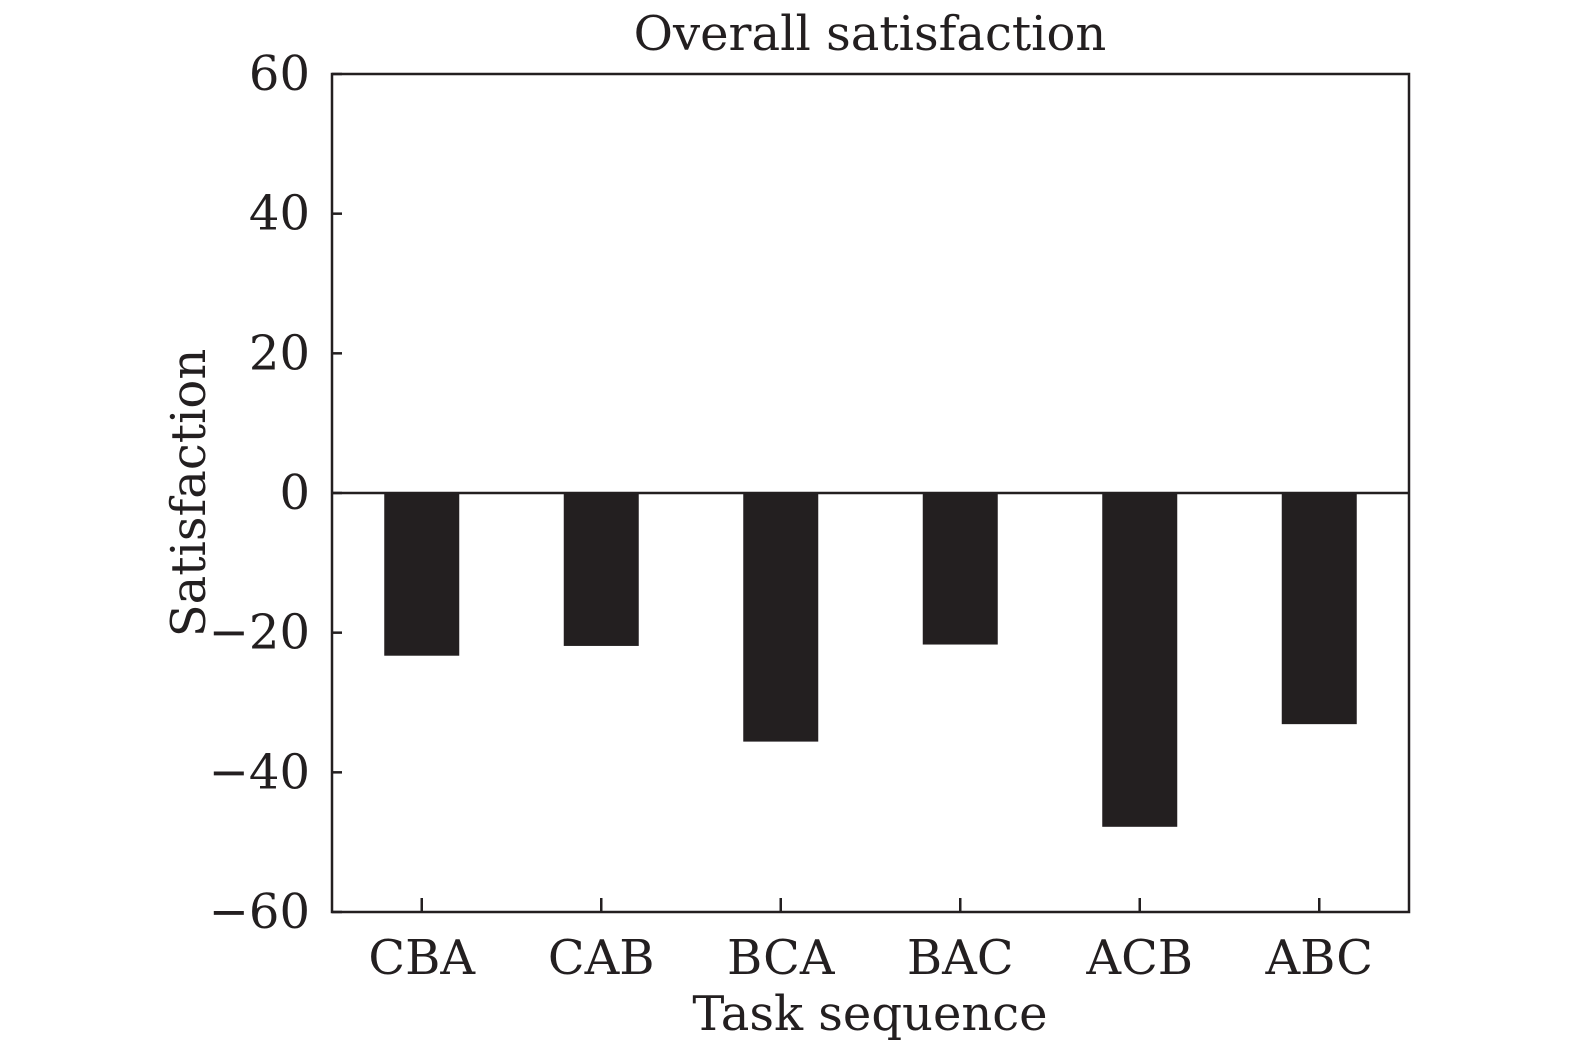  I want to click on x-axis-label: Task sequence, so click(869, 1014).